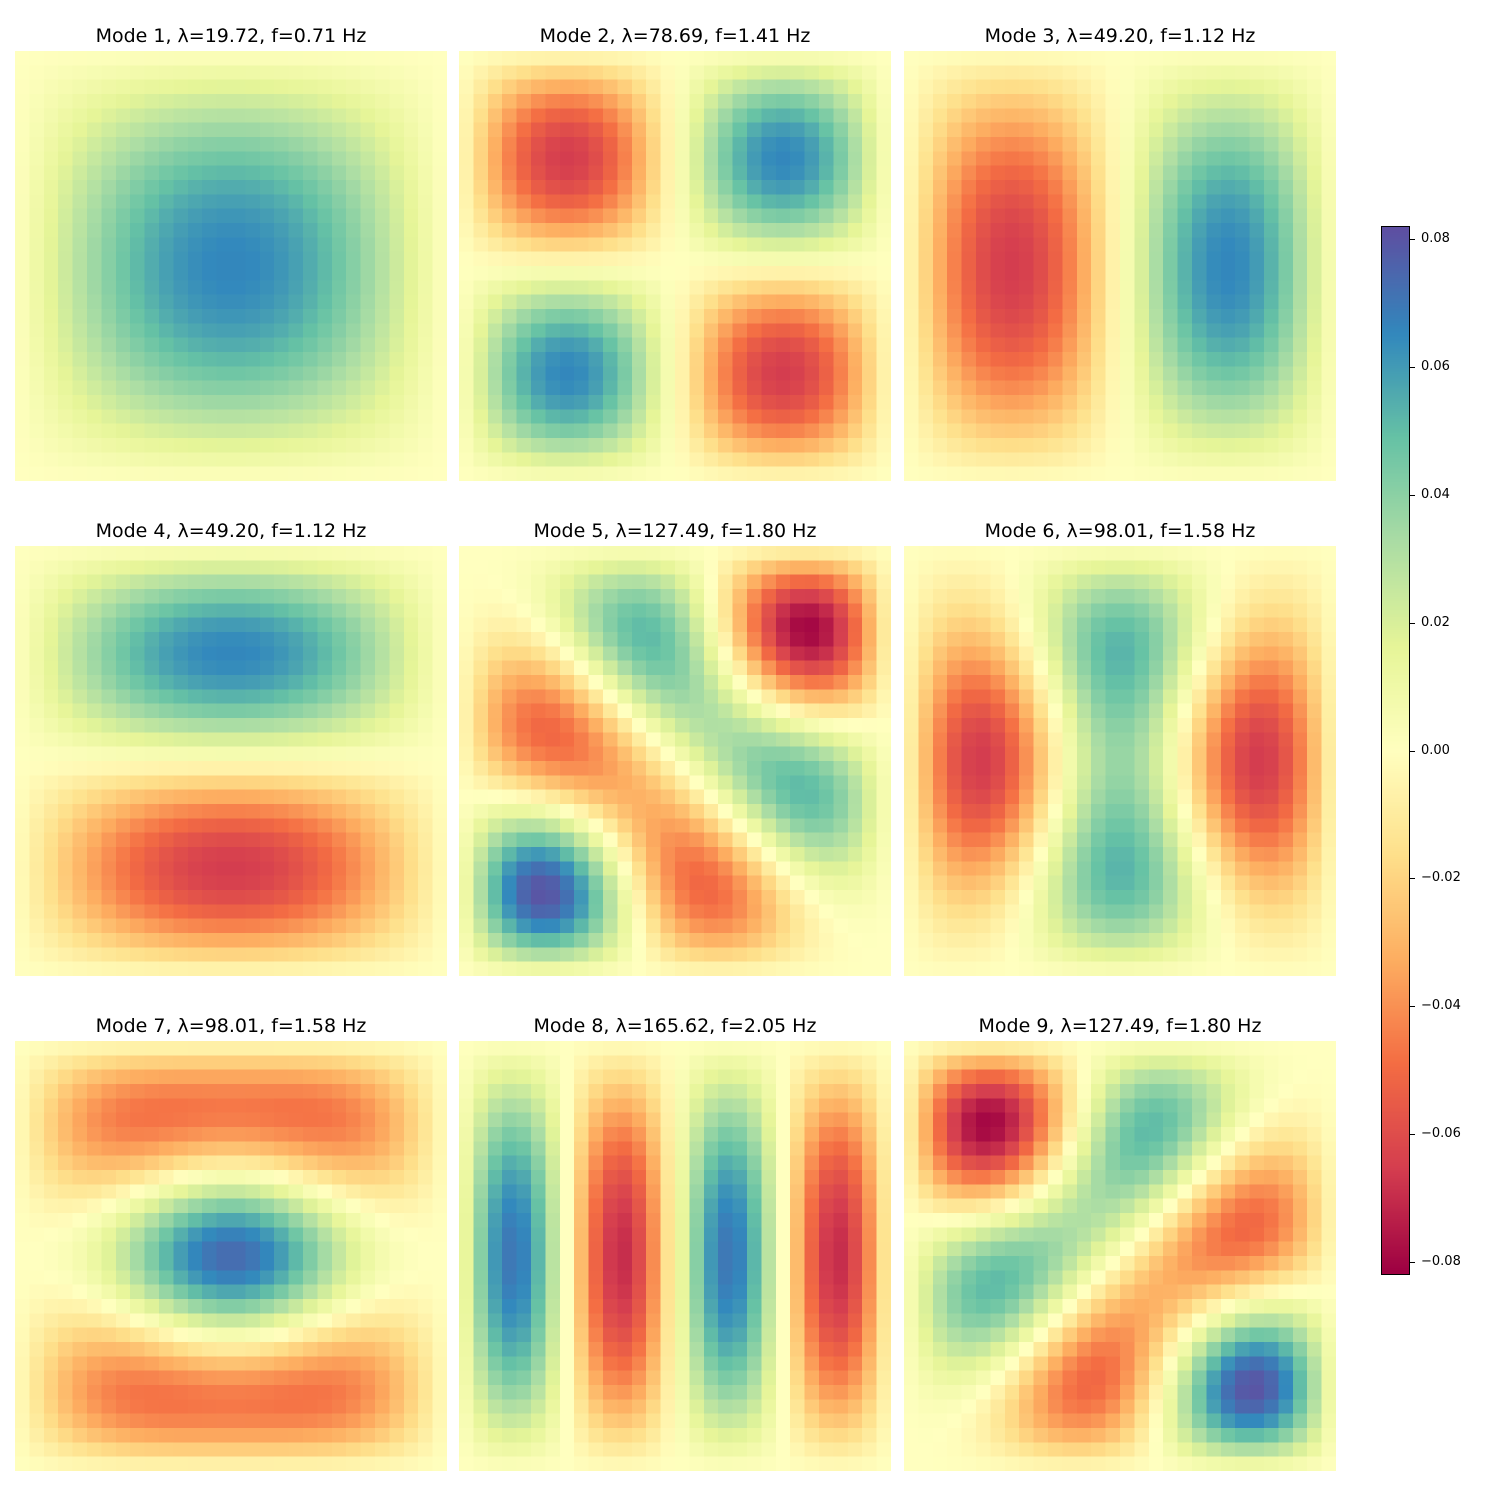  Describe the element at coordinates (1395, 750) in the screenshot. I see `colorbar` at that location.